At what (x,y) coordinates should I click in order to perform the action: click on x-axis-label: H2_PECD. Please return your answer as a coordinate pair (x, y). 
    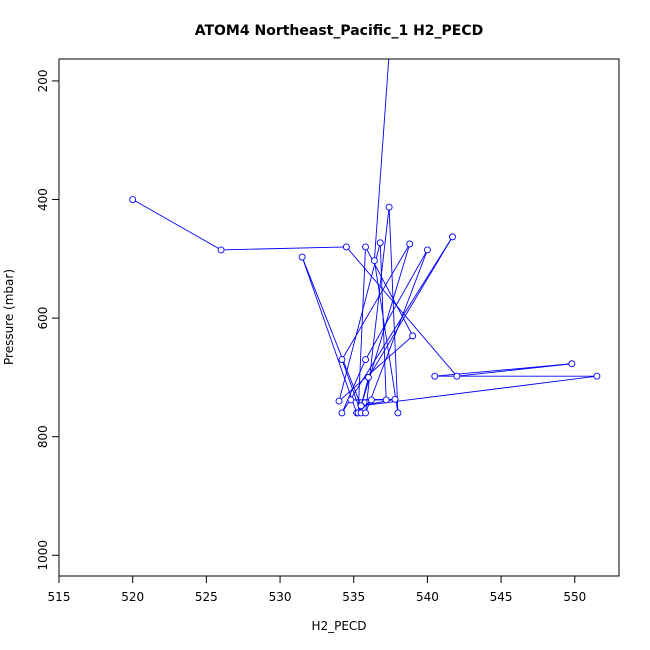
    Looking at the image, I should click on (338, 626).